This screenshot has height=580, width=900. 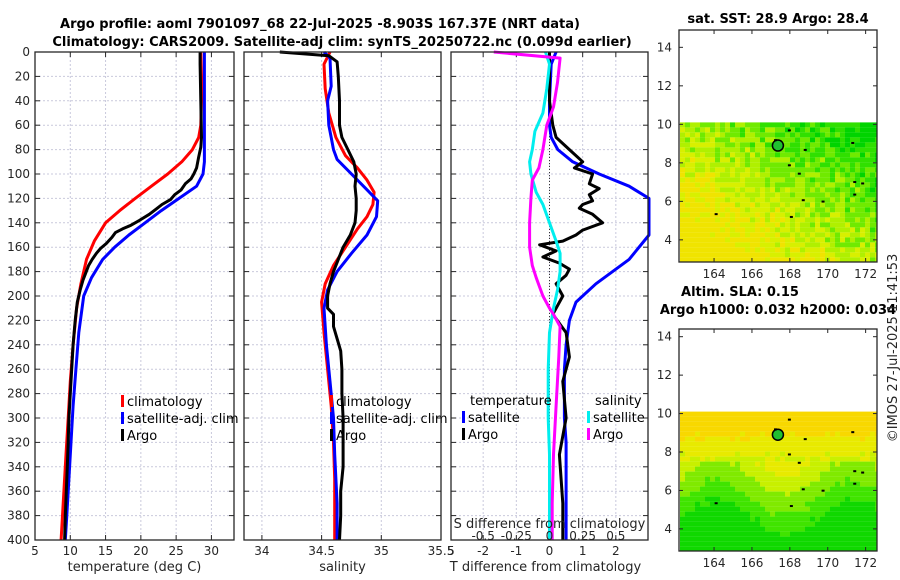 I want to click on island-outline, so click(x=799, y=173).